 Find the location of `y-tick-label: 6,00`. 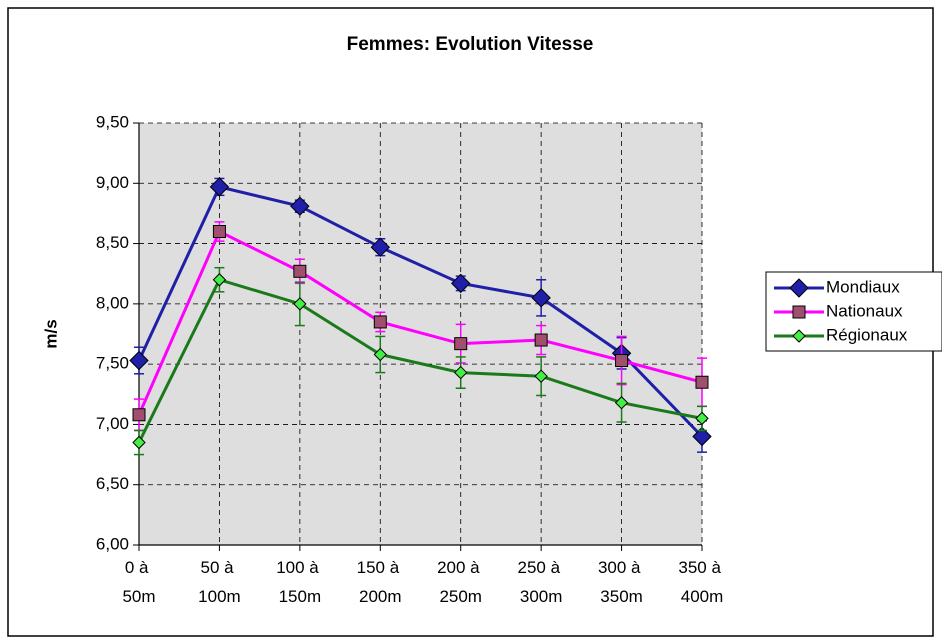

y-tick-label: 6,00 is located at coordinates (112, 543).